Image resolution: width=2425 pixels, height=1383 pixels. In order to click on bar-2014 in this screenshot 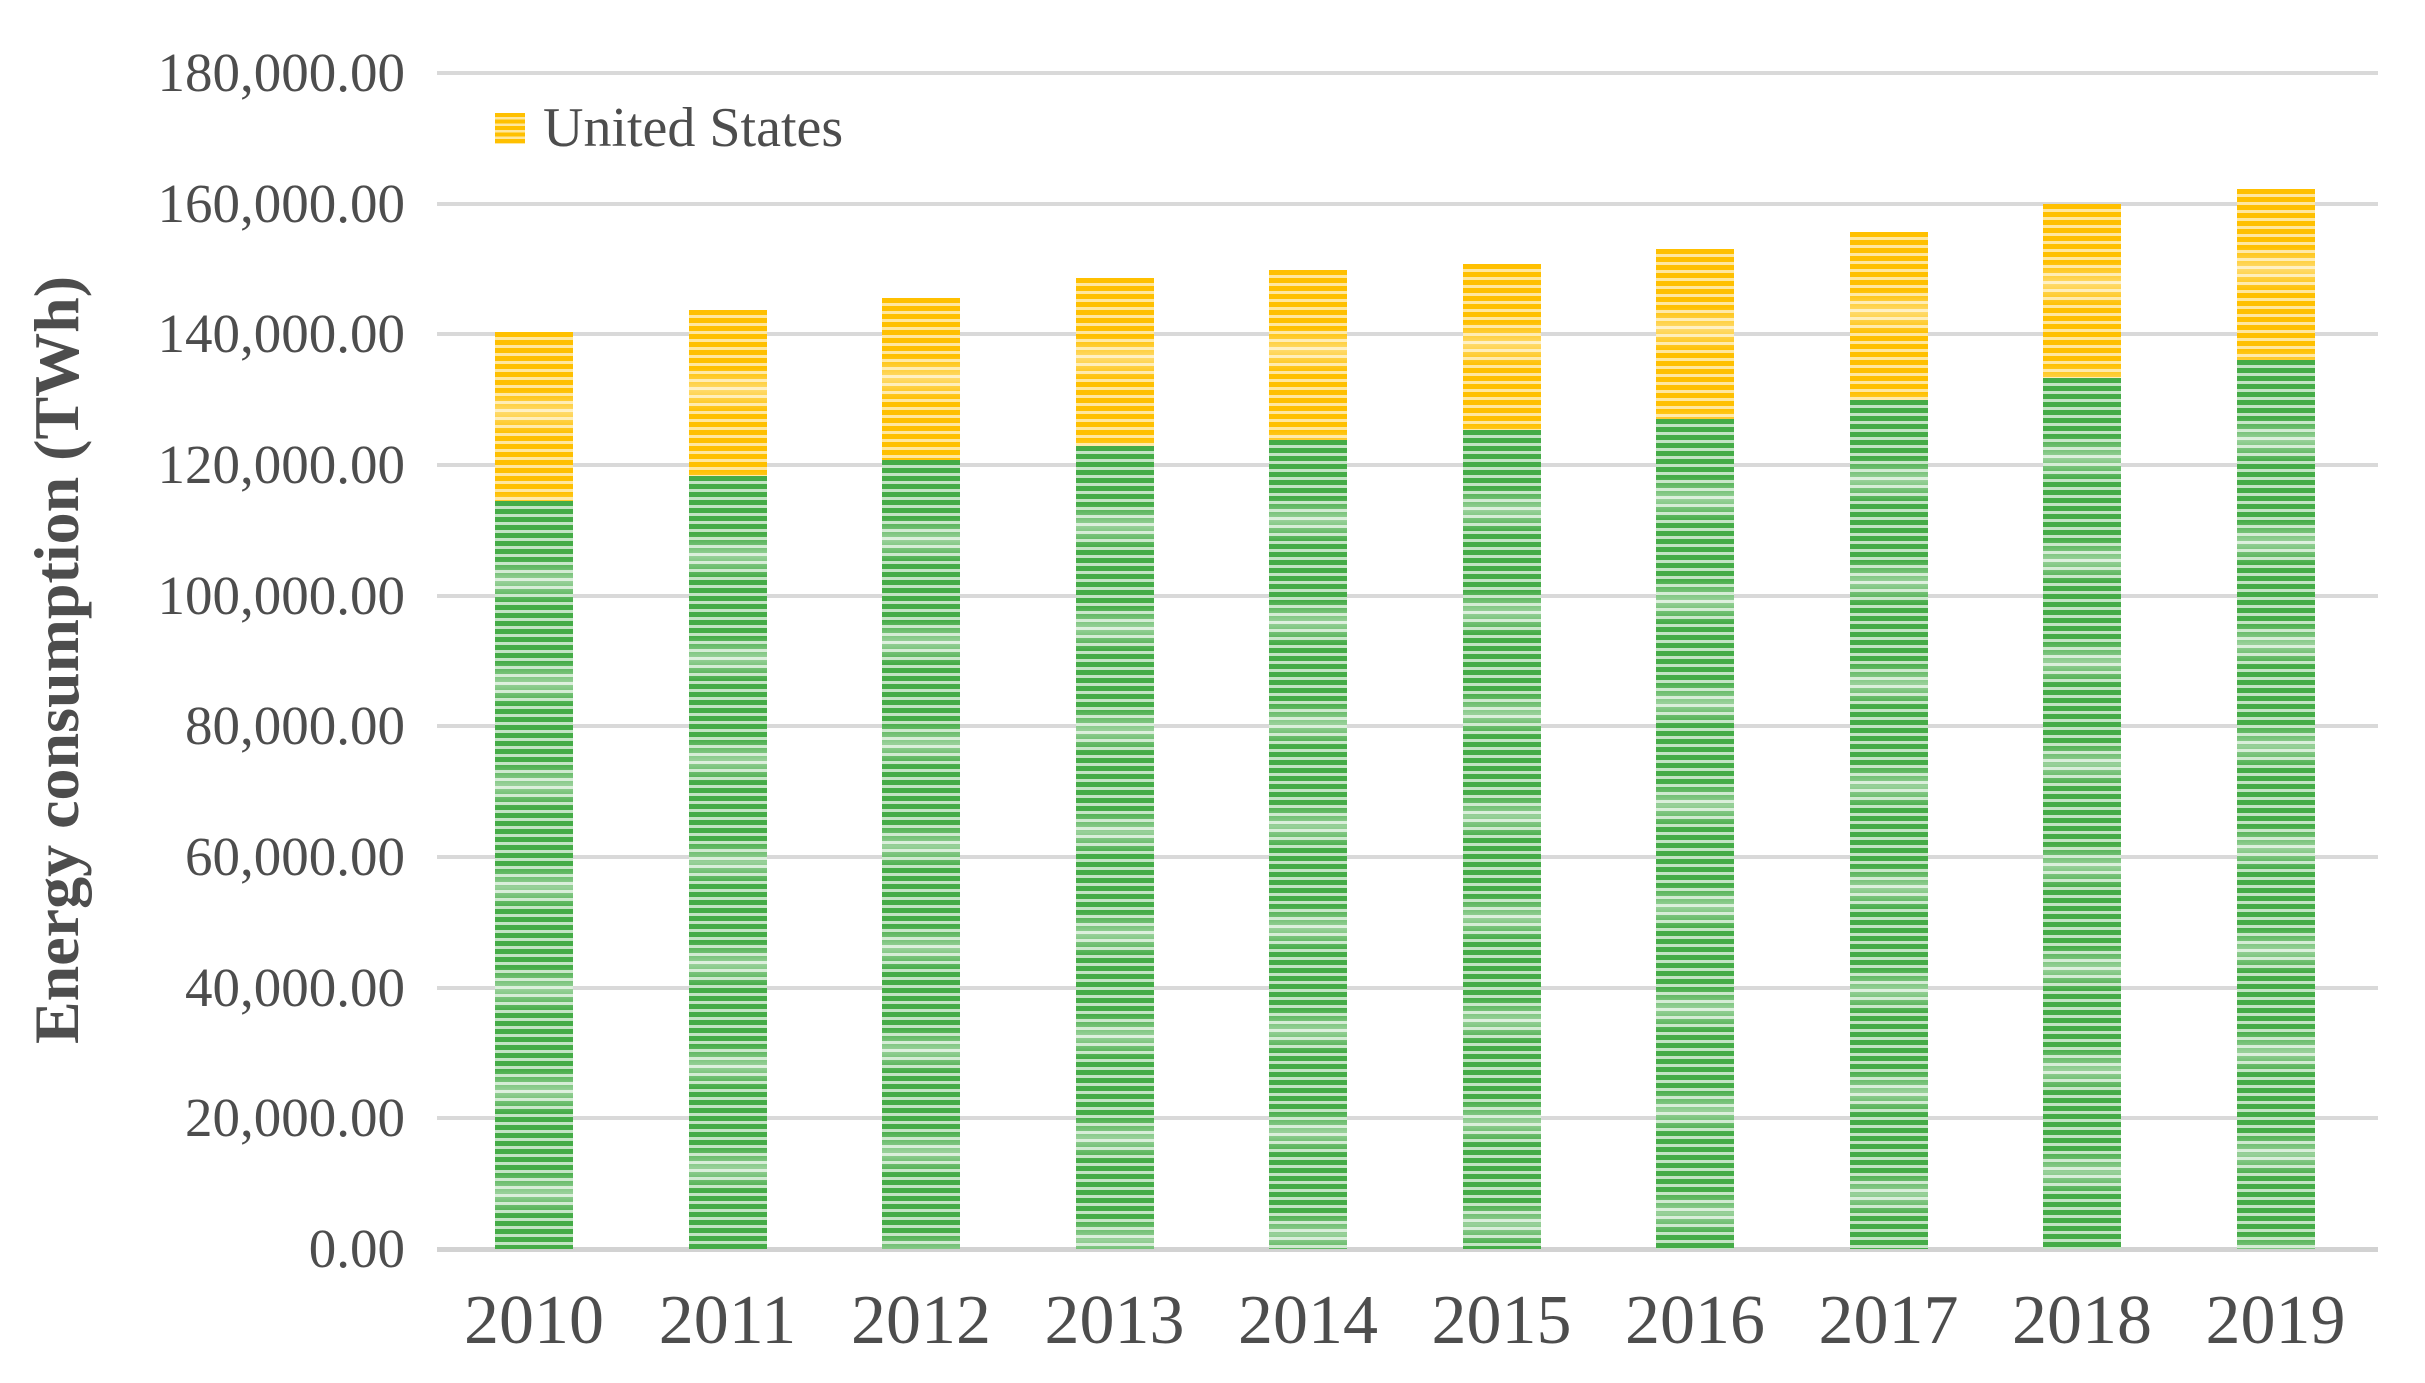, I will do `click(1308, 759)`.